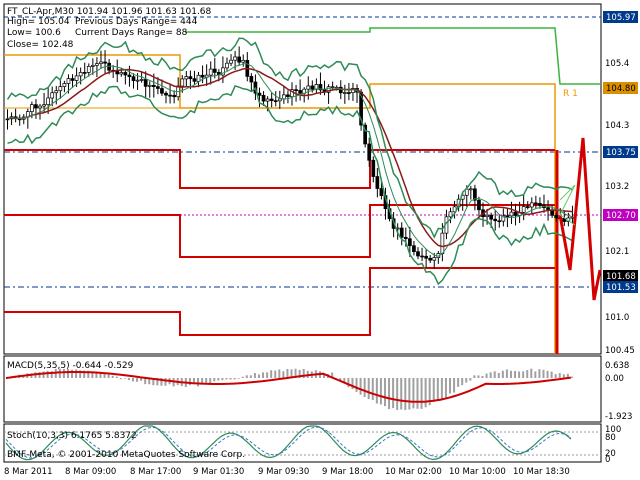  Describe the element at coordinates (607, 460) in the screenshot. I see `stoch-tick: 0` at that location.